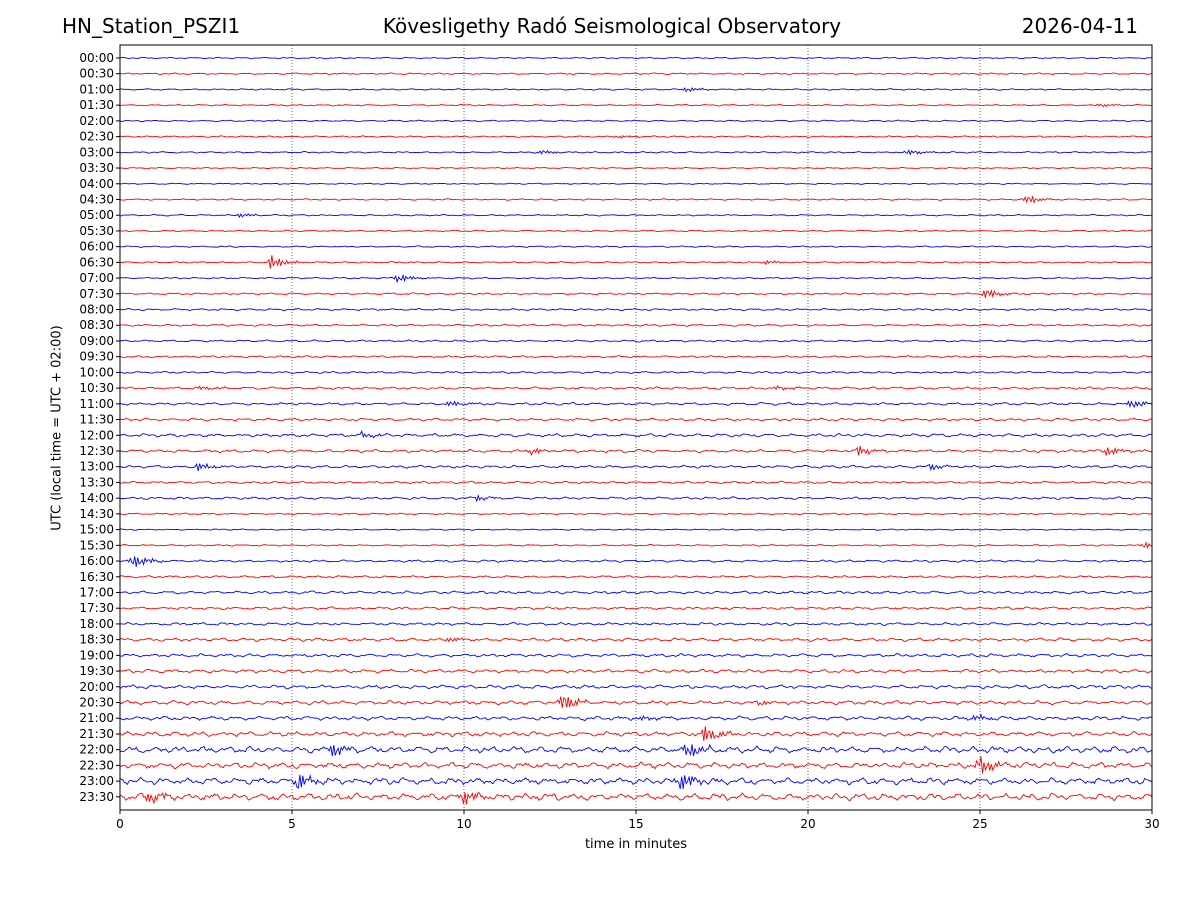 Image resolution: width=1200 pixels, height=900 pixels. Describe the element at coordinates (96, 797) in the screenshot. I see `y-tick-label: 23:30` at that location.